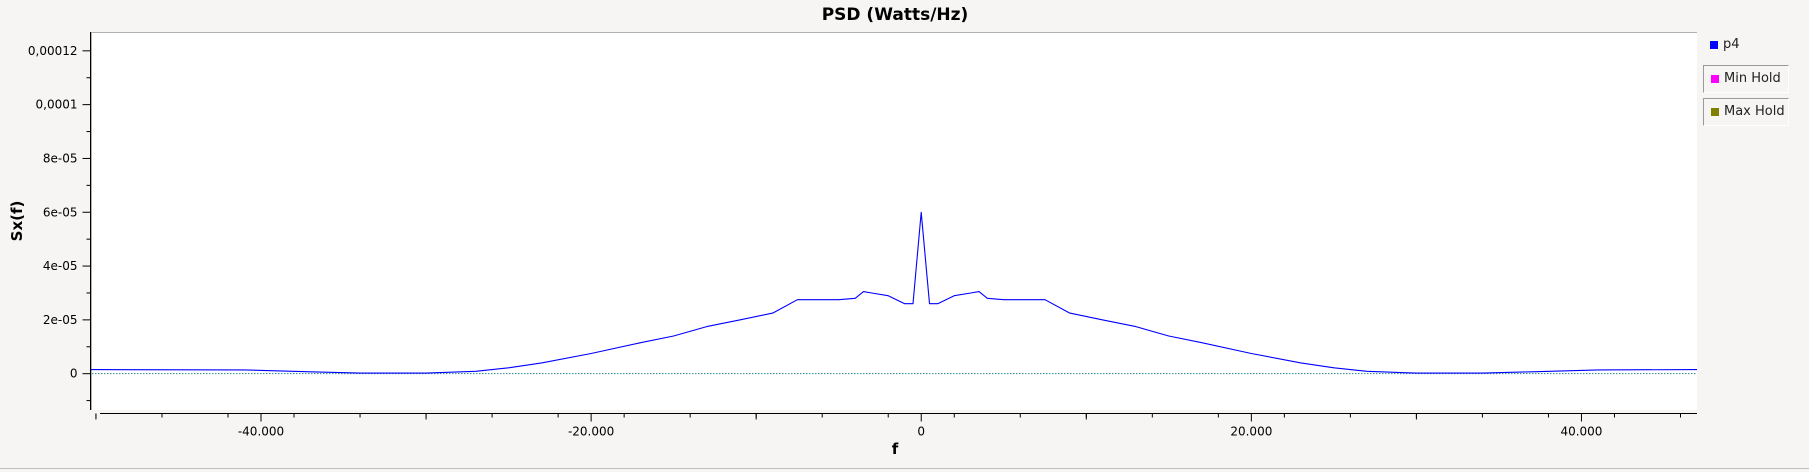 Image resolution: width=1809 pixels, height=472 pixels. Describe the element at coordinates (1752, 78) in the screenshot. I see `legend-label-min-hold: Min Hold` at that location.